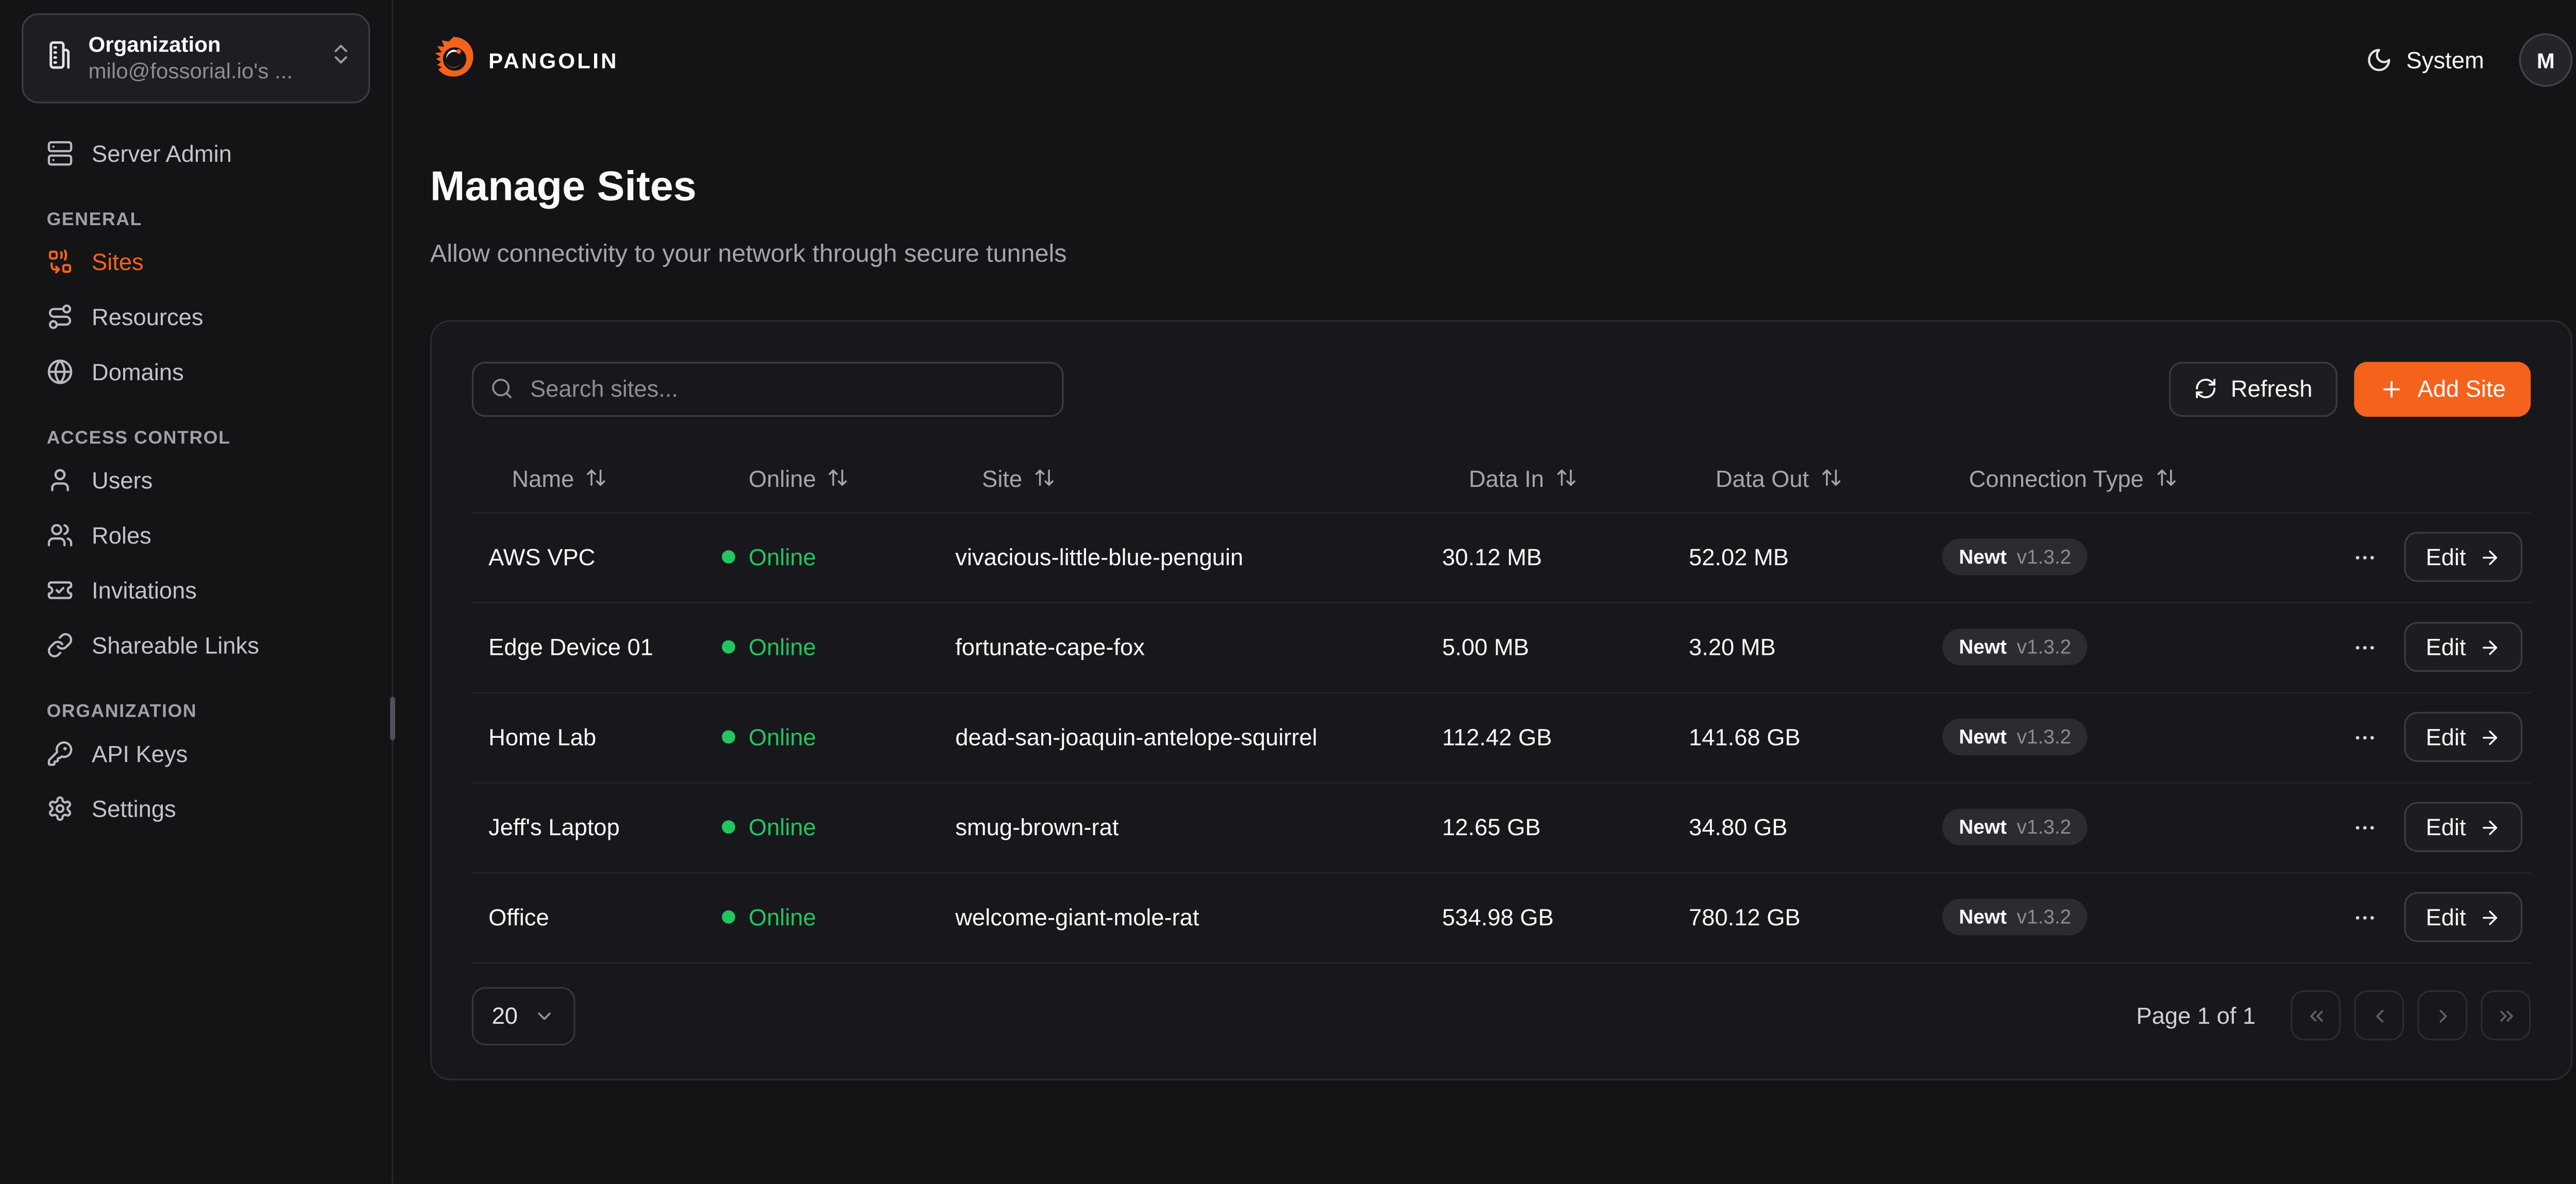  What do you see at coordinates (1497, 737) in the screenshot?
I see `data-in-cell: 112.42 GB` at bounding box center [1497, 737].